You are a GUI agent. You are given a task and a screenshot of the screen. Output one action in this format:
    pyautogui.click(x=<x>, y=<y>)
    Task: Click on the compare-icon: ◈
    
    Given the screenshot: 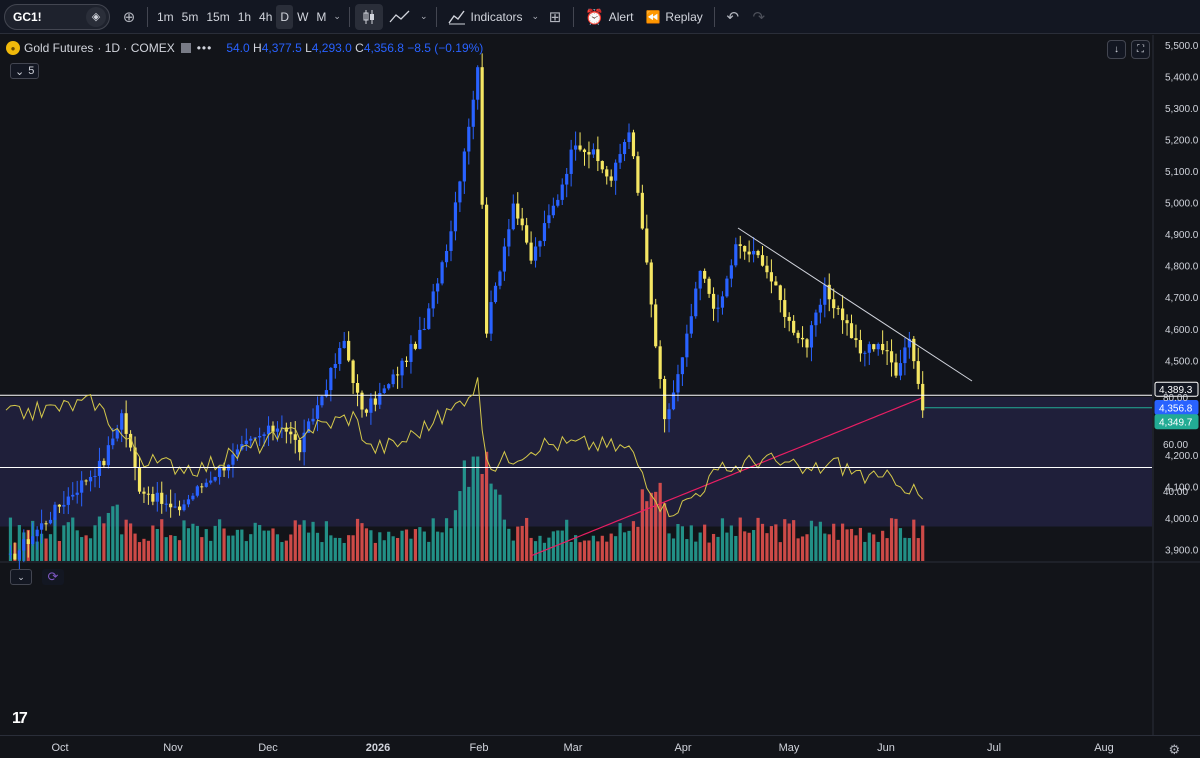 What is the action you would take?
    pyautogui.click(x=96, y=16)
    